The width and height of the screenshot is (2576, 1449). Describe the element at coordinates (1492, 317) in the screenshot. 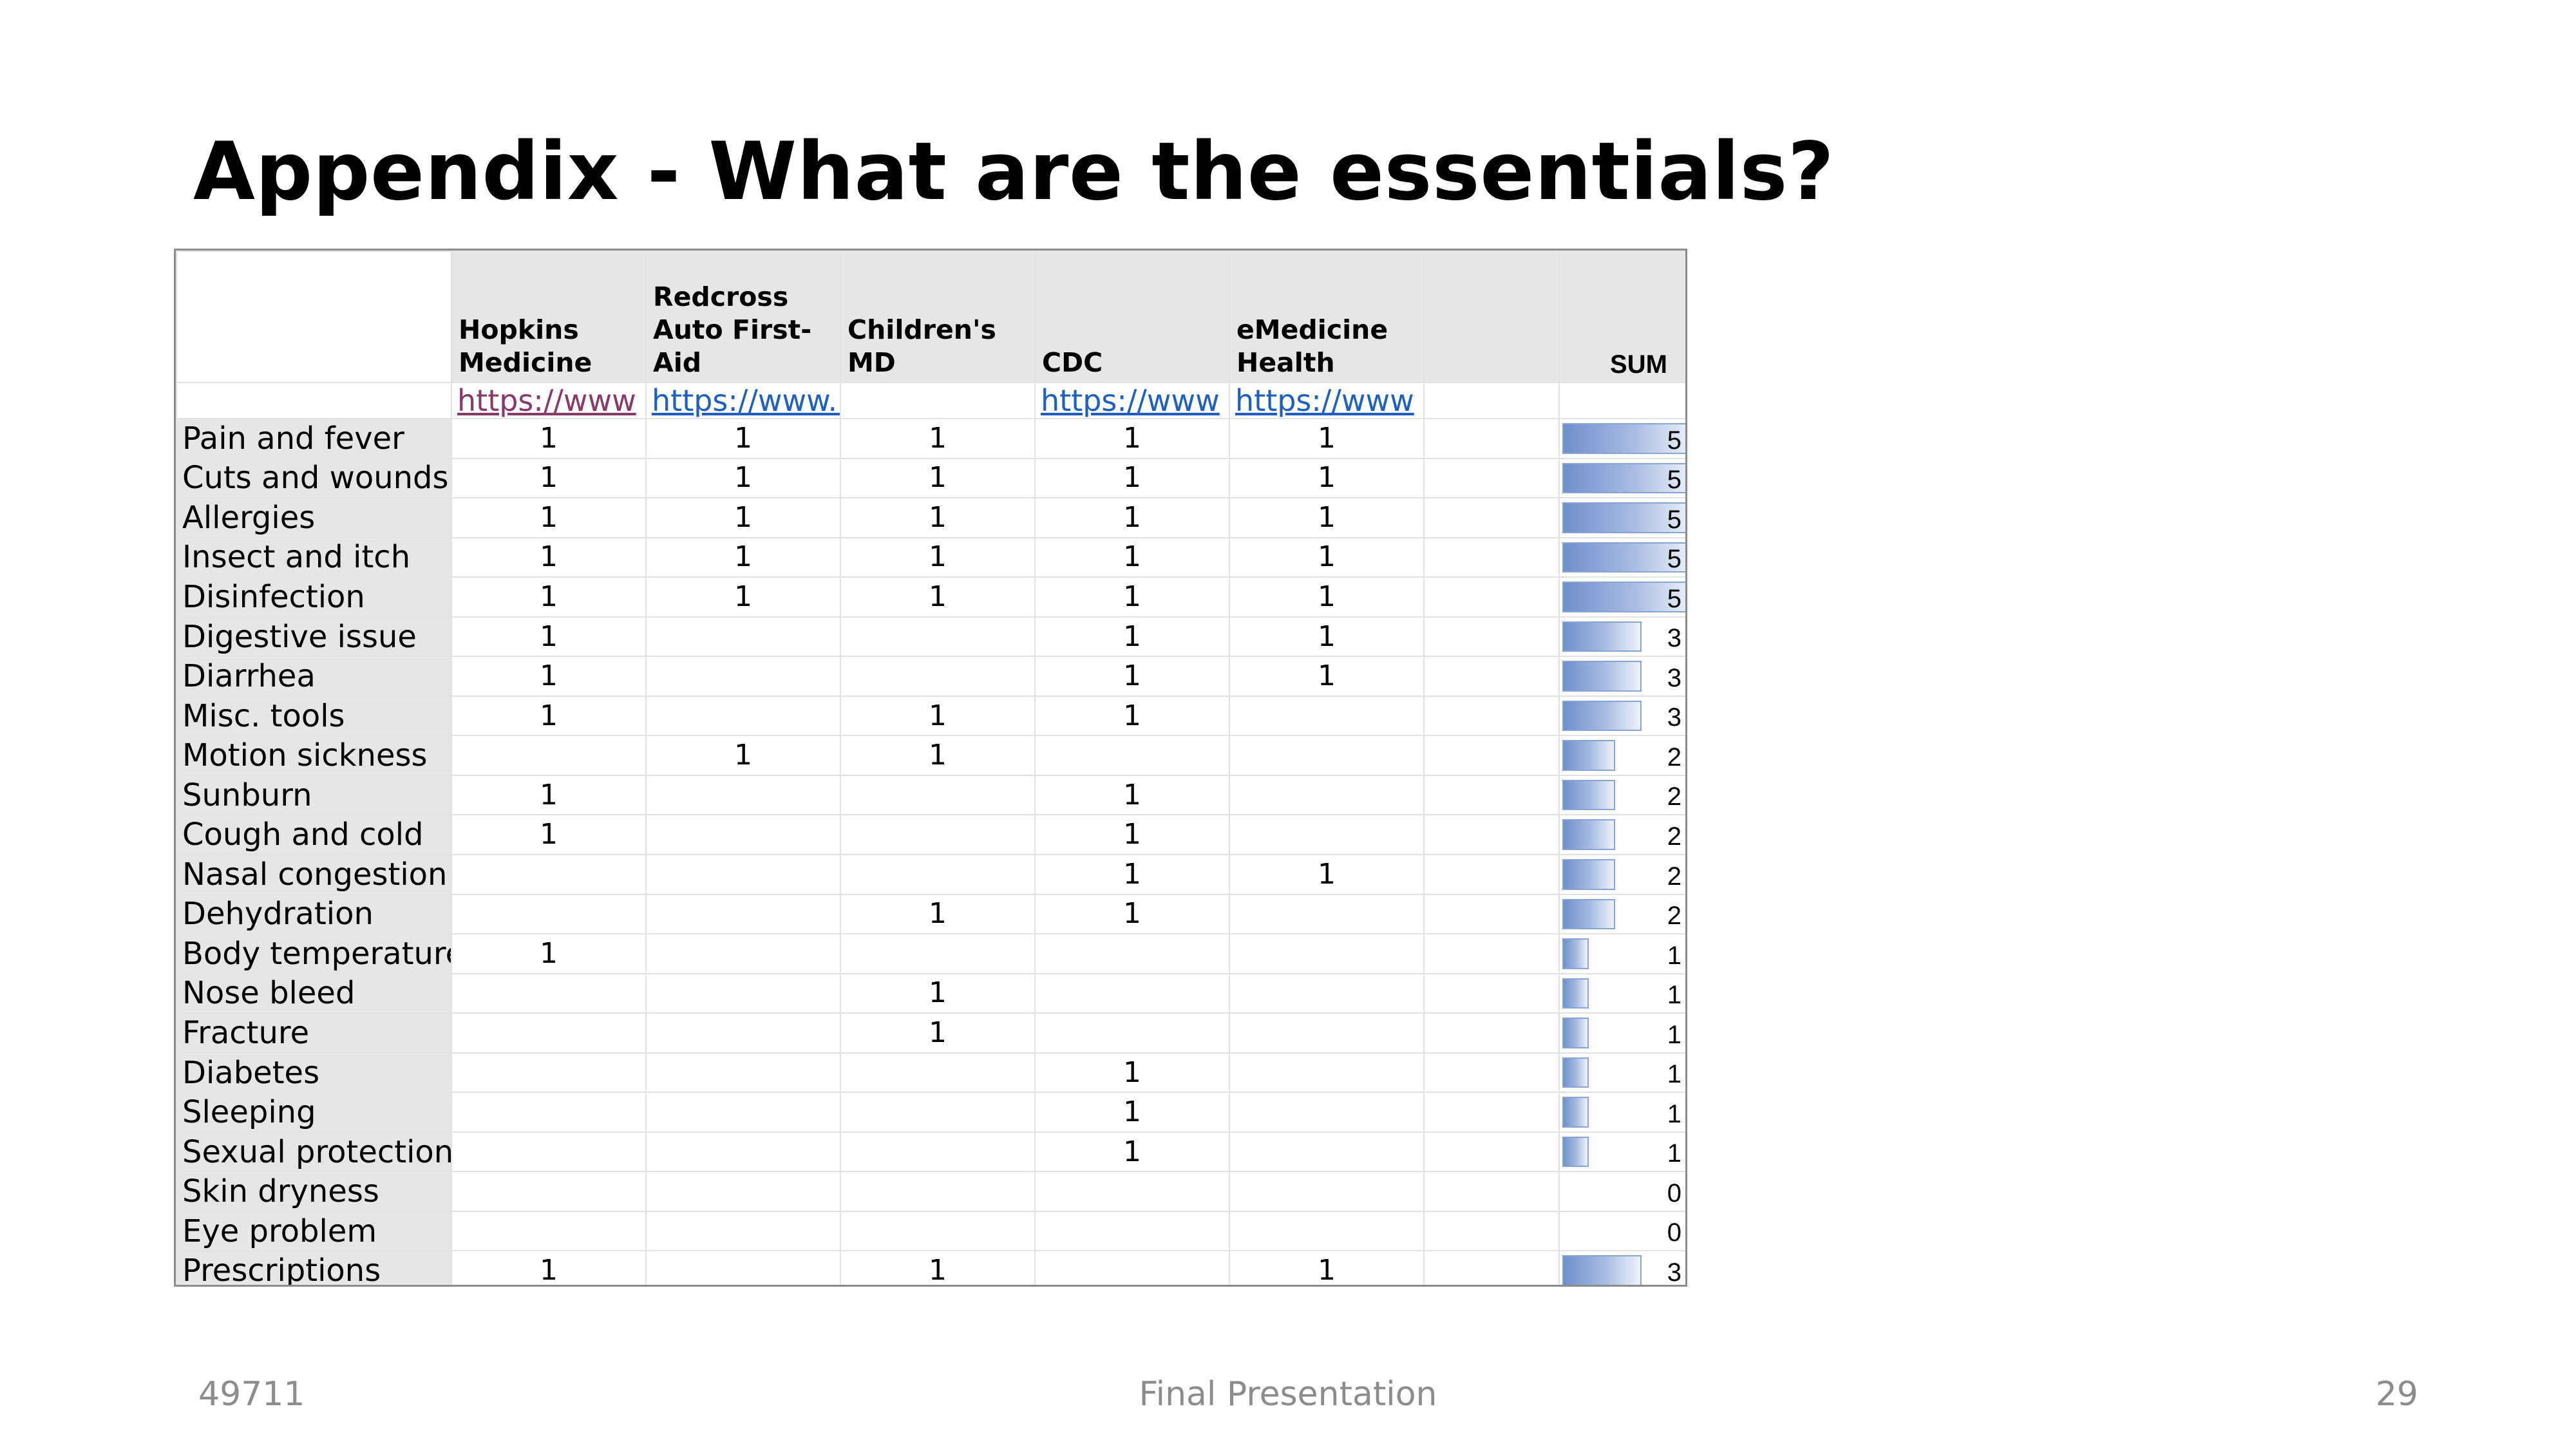

I see `source-header-empty` at that location.